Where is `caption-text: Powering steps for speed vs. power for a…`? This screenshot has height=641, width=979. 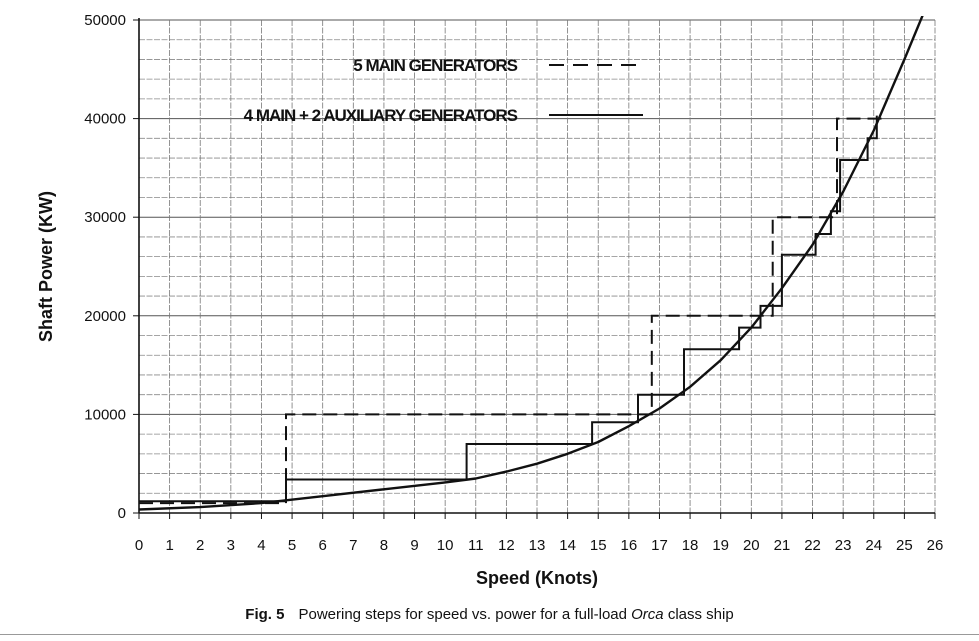
caption-text: Powering steps for speed vs. power for a… is located at coordinates (465, 614).